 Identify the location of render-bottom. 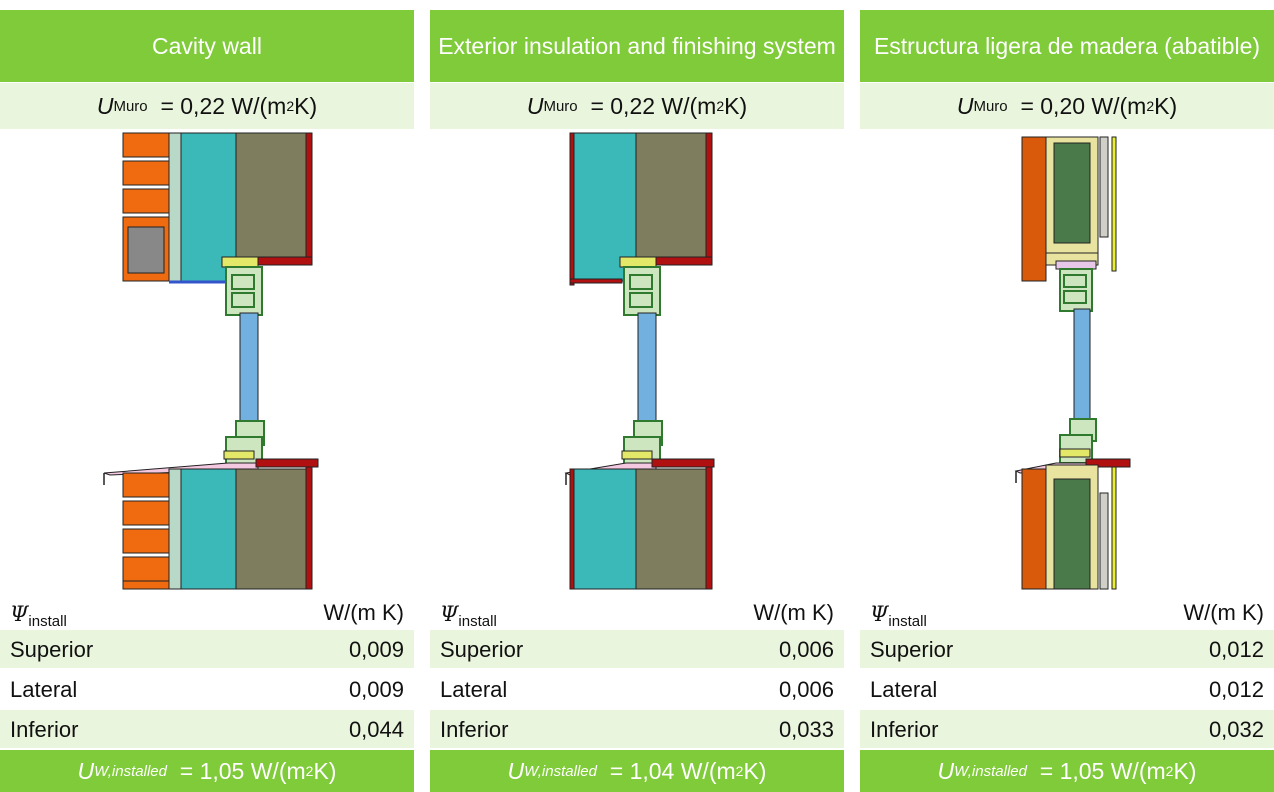
(572, 529).